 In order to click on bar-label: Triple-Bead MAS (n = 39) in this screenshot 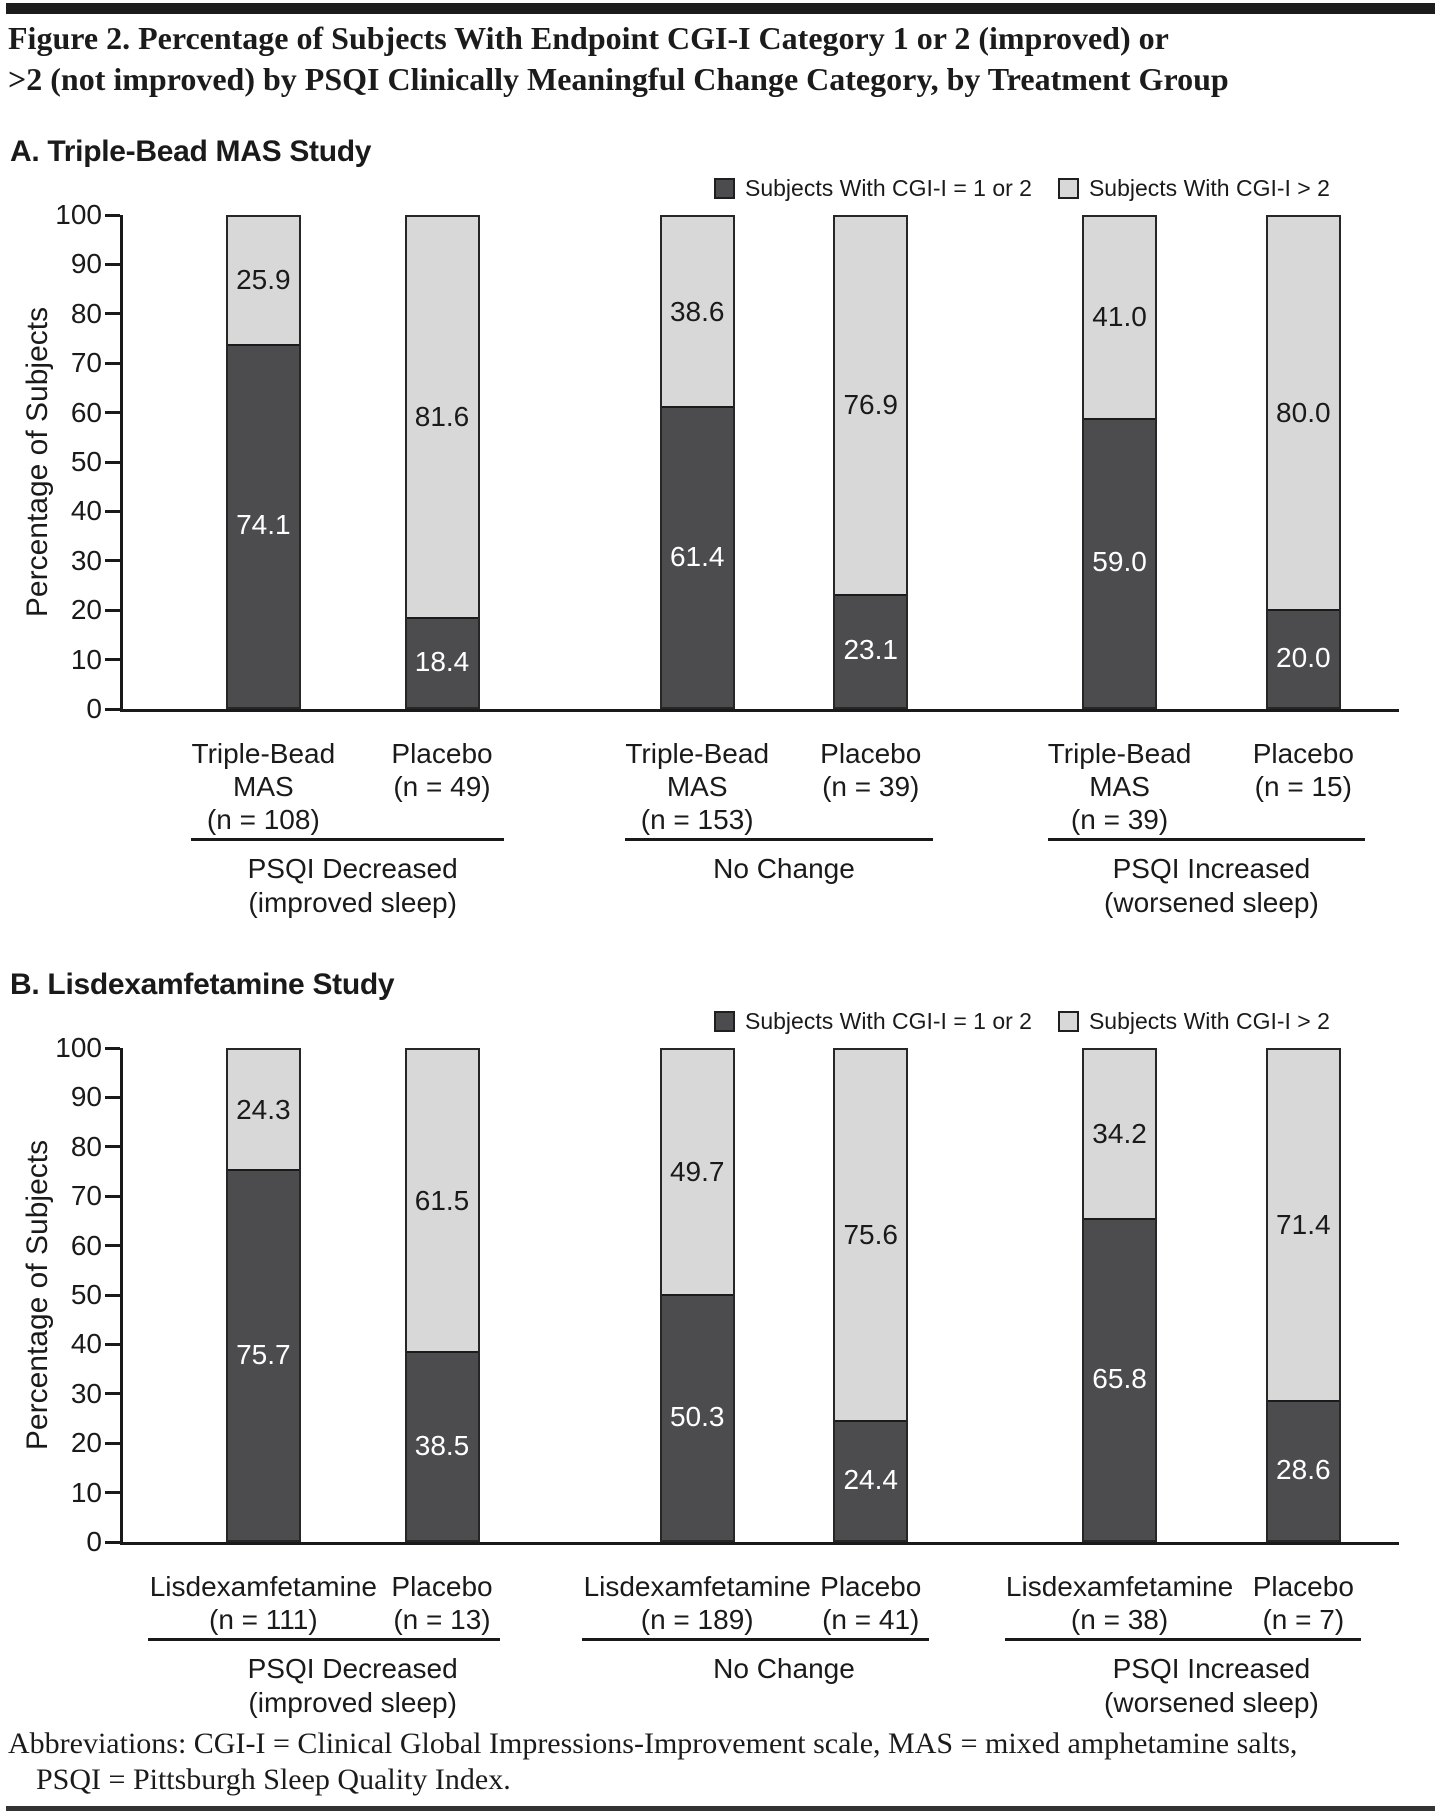, I will do `click(1120, 786)`.